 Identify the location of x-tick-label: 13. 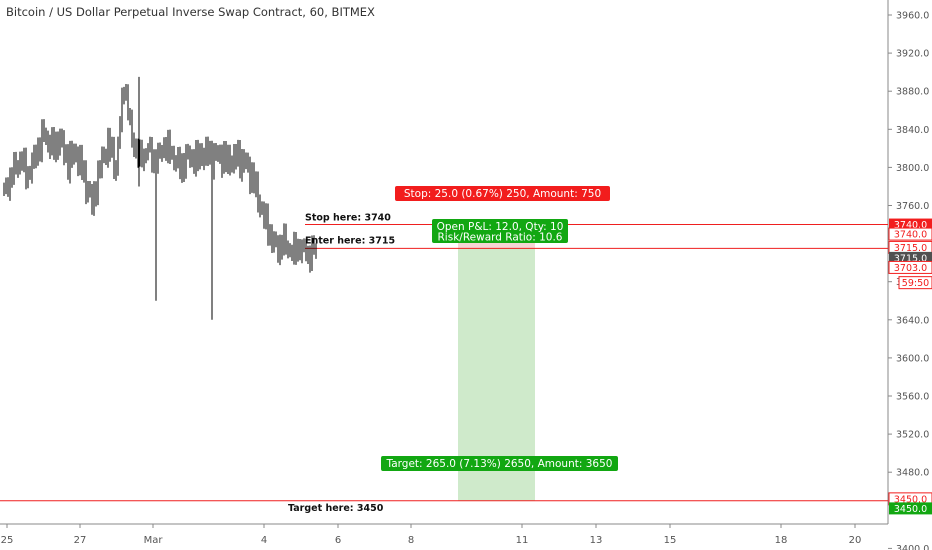
(596, 540).